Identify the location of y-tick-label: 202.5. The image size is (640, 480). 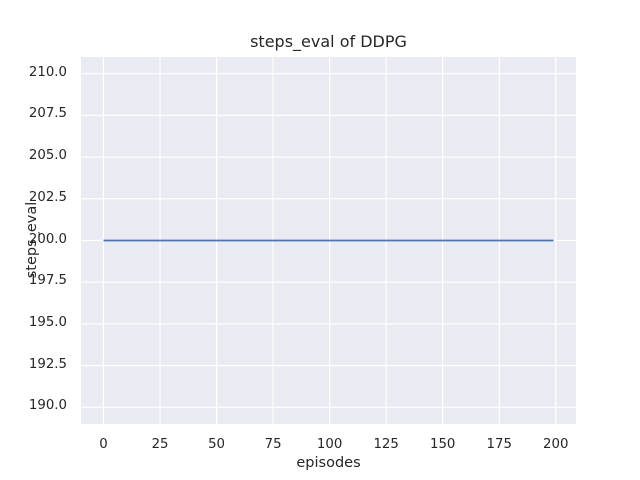
(47, 197).